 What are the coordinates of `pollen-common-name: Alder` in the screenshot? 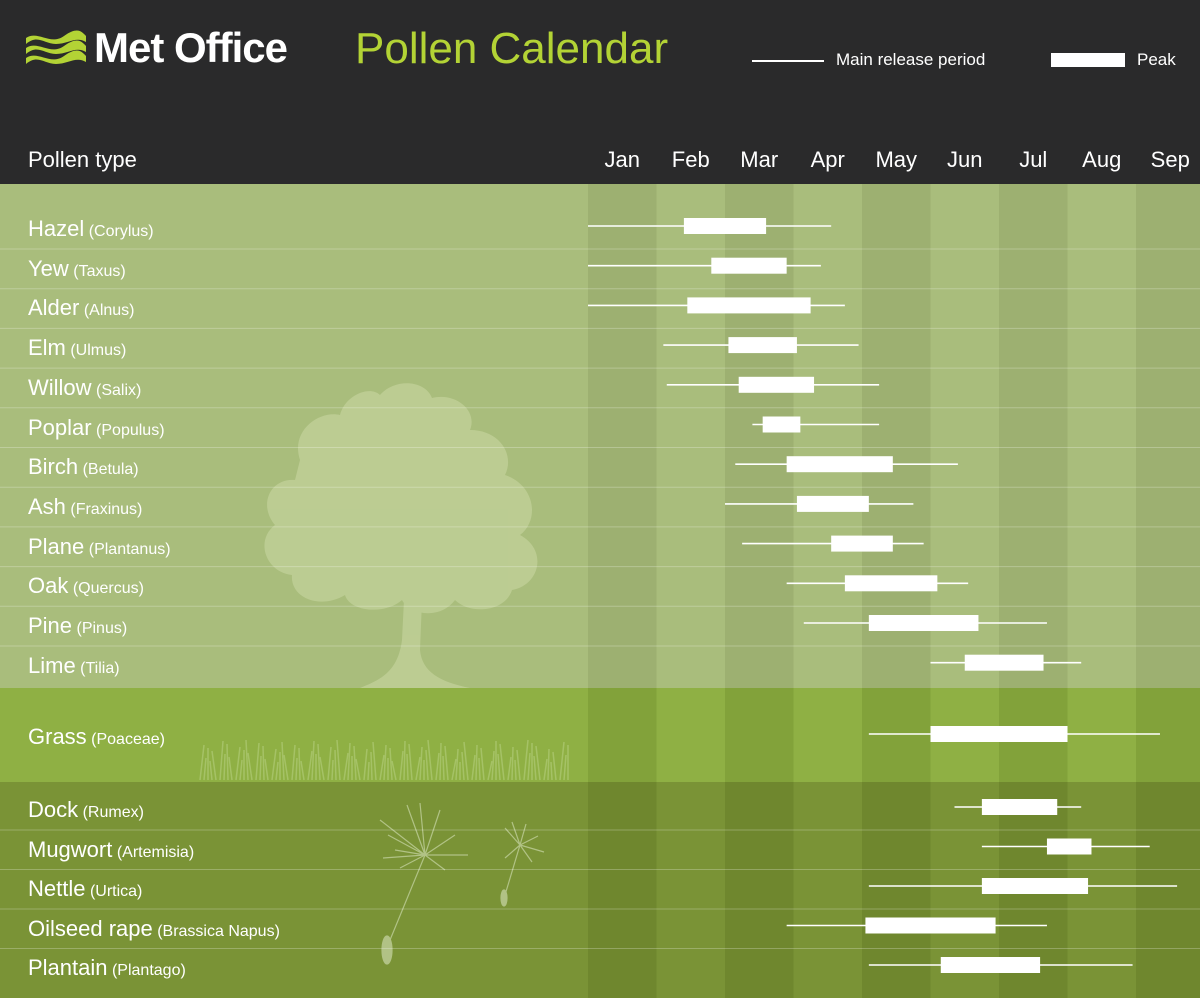 It's located at (54, 308).